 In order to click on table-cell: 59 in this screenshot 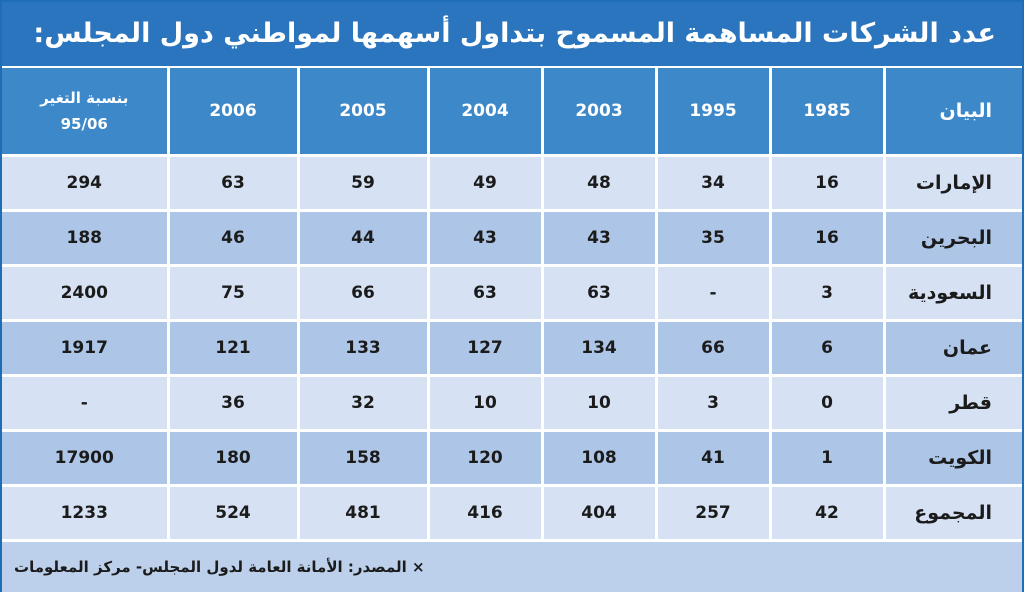, I will do `click(362, 183)`.